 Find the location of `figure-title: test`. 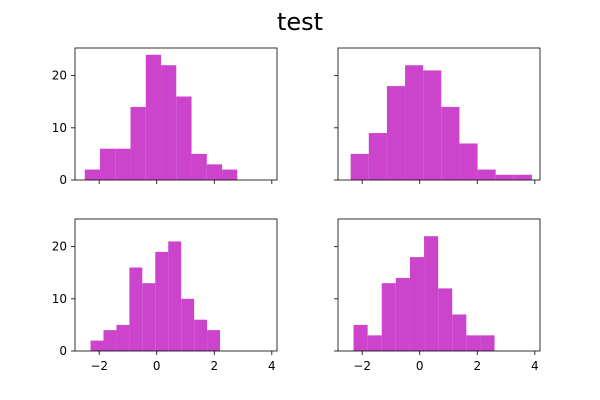

figure-title: test is located at coordinates (300, 22).